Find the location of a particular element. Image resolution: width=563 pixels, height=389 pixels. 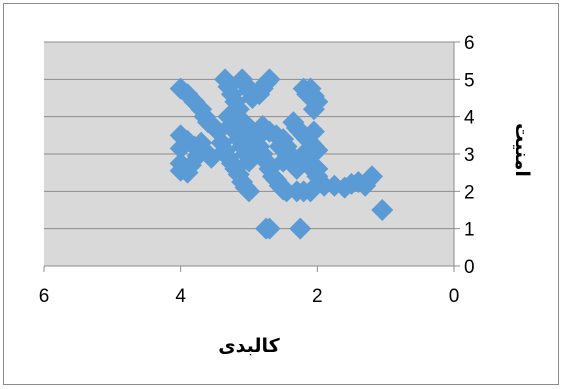

x-tick-label: 6 is located at coordinates (44, 296).